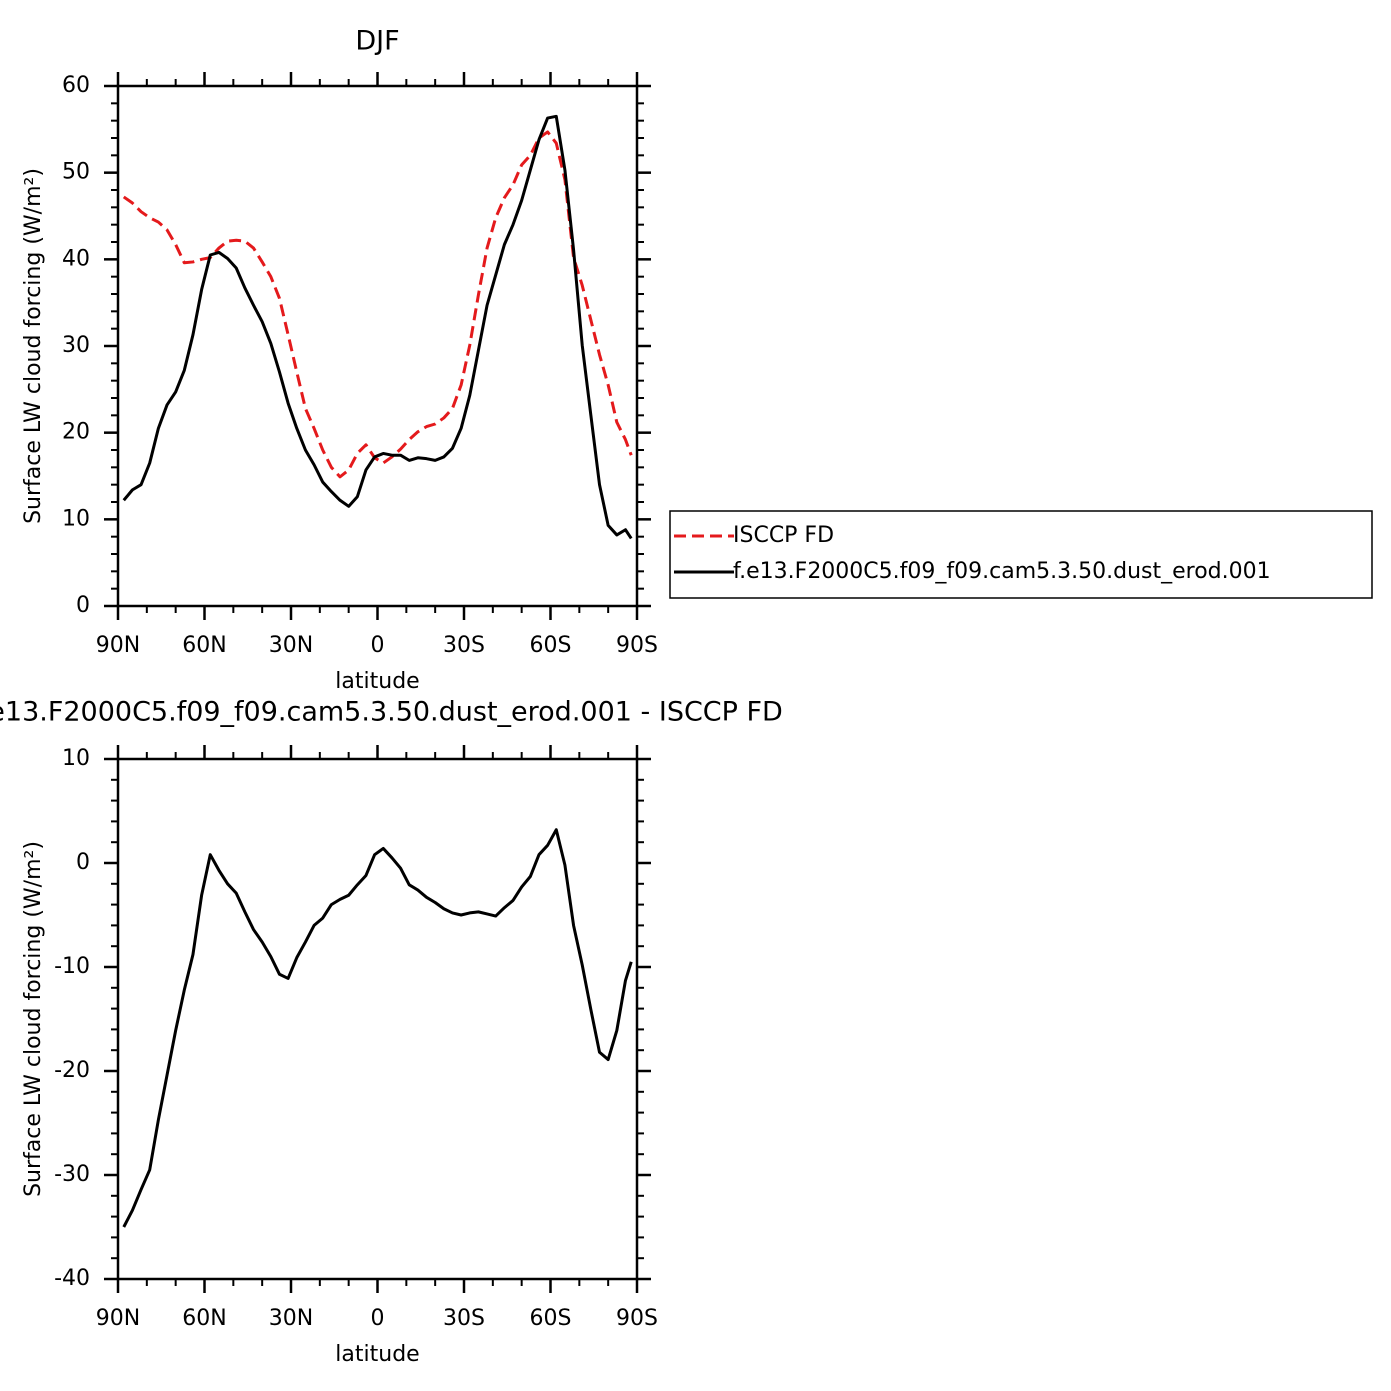 Image resolution: width=1391 pixels, height=1391 pixels. I want to click on y-tick-label: 40, so click(76, 258).